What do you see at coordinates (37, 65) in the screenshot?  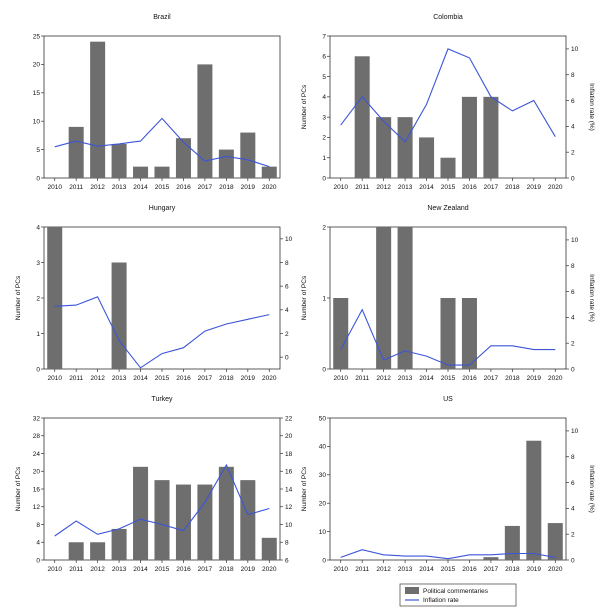 I see `y-tick-label: 20` at bounding box center [37, 65].